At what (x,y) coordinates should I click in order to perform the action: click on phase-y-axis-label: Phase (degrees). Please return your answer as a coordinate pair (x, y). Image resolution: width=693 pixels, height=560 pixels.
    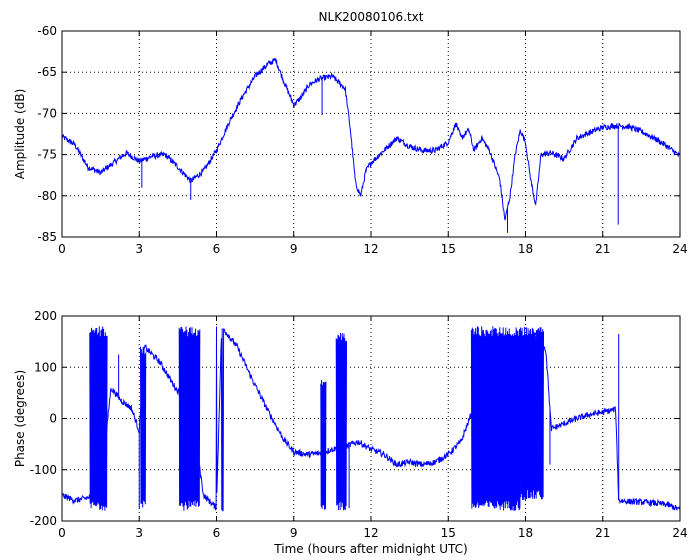
    Looking at the image, I should click on (20, 418).